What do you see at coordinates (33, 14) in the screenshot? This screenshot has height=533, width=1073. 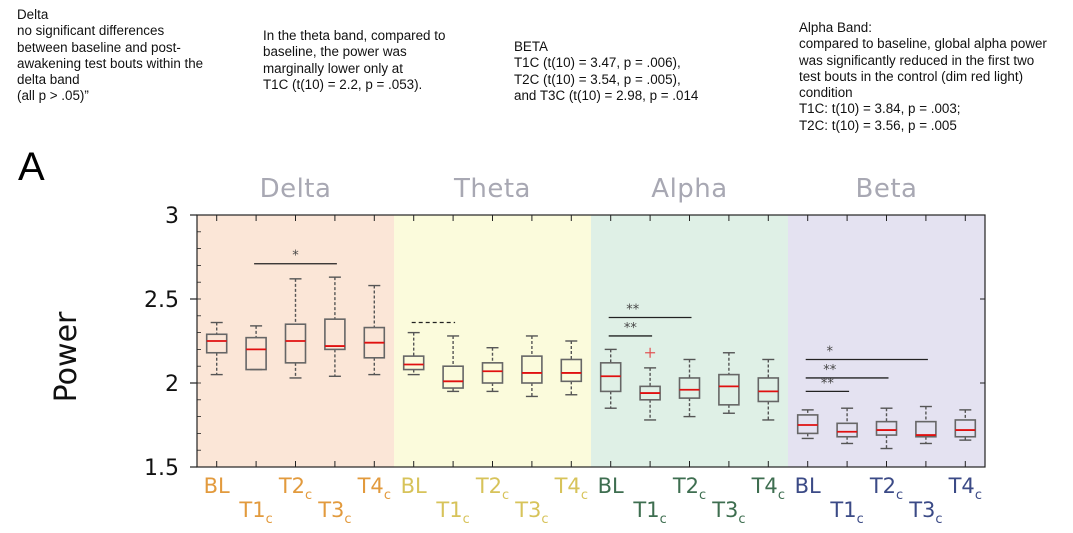 I see `note-line: Delta` at bounding box center [33, 14].